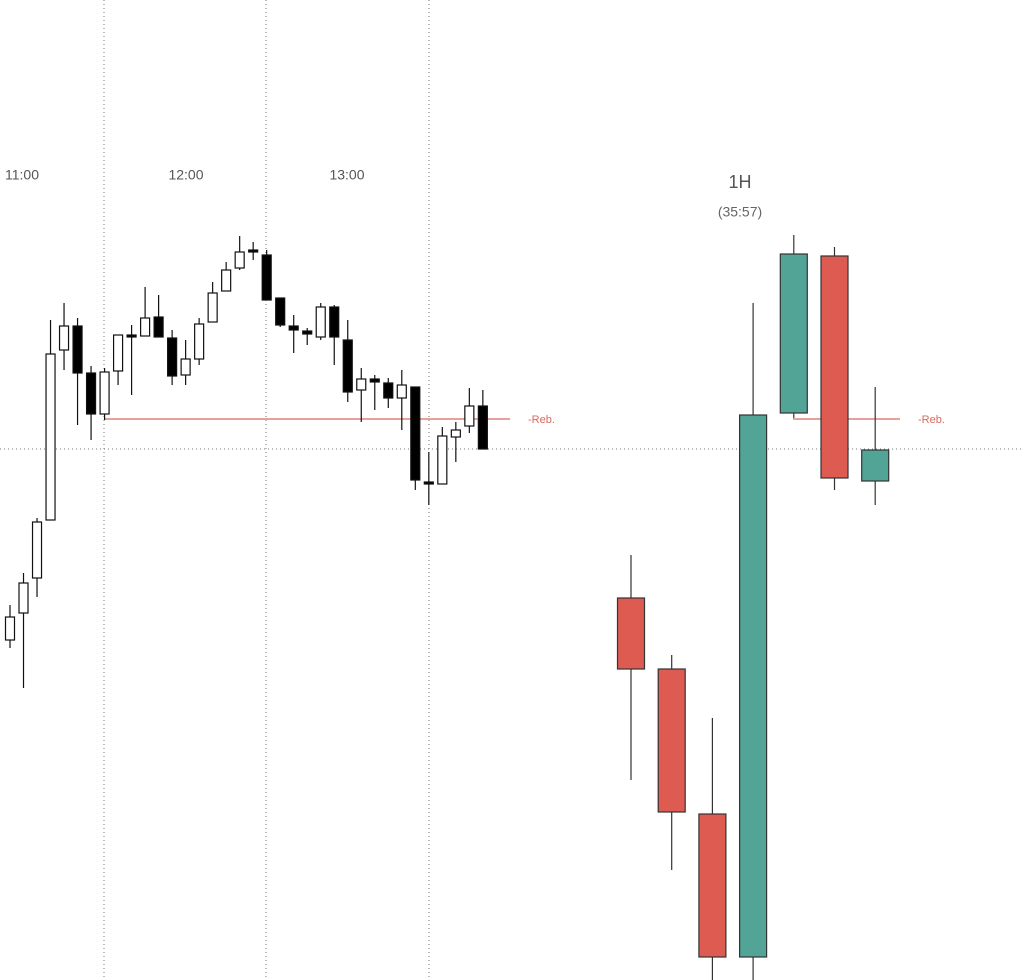 The image size is (1024, 980). I want to click on chart-subtitle: (35:57), so click(740, 212).